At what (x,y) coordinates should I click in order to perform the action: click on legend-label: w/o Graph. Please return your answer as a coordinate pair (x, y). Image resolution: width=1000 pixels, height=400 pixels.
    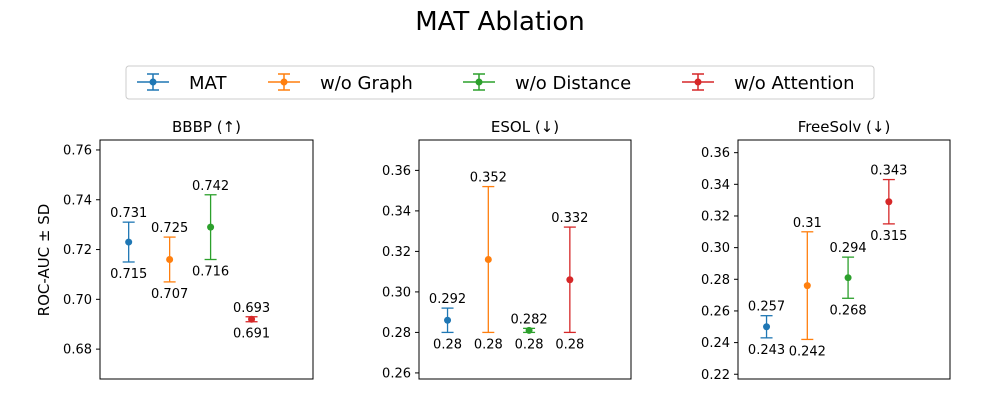
    Looking at the image, I should click on (366, 83).